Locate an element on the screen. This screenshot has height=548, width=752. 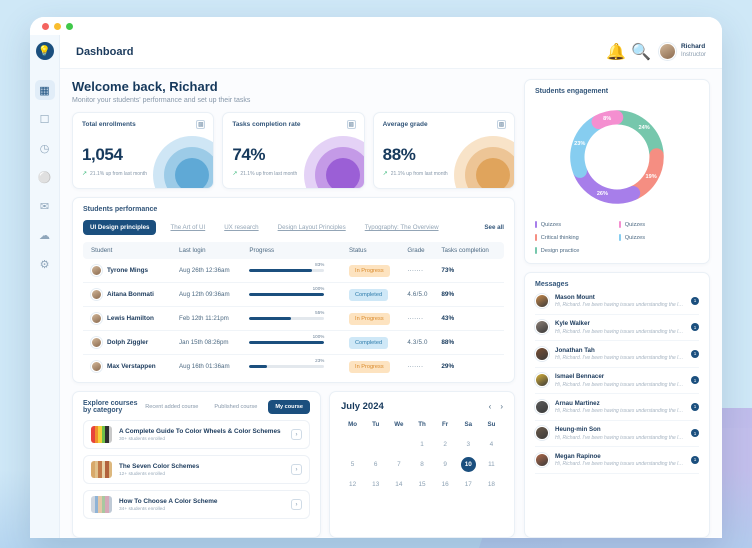
donut-segment-label: 26% is located at coordinates (602, 193).